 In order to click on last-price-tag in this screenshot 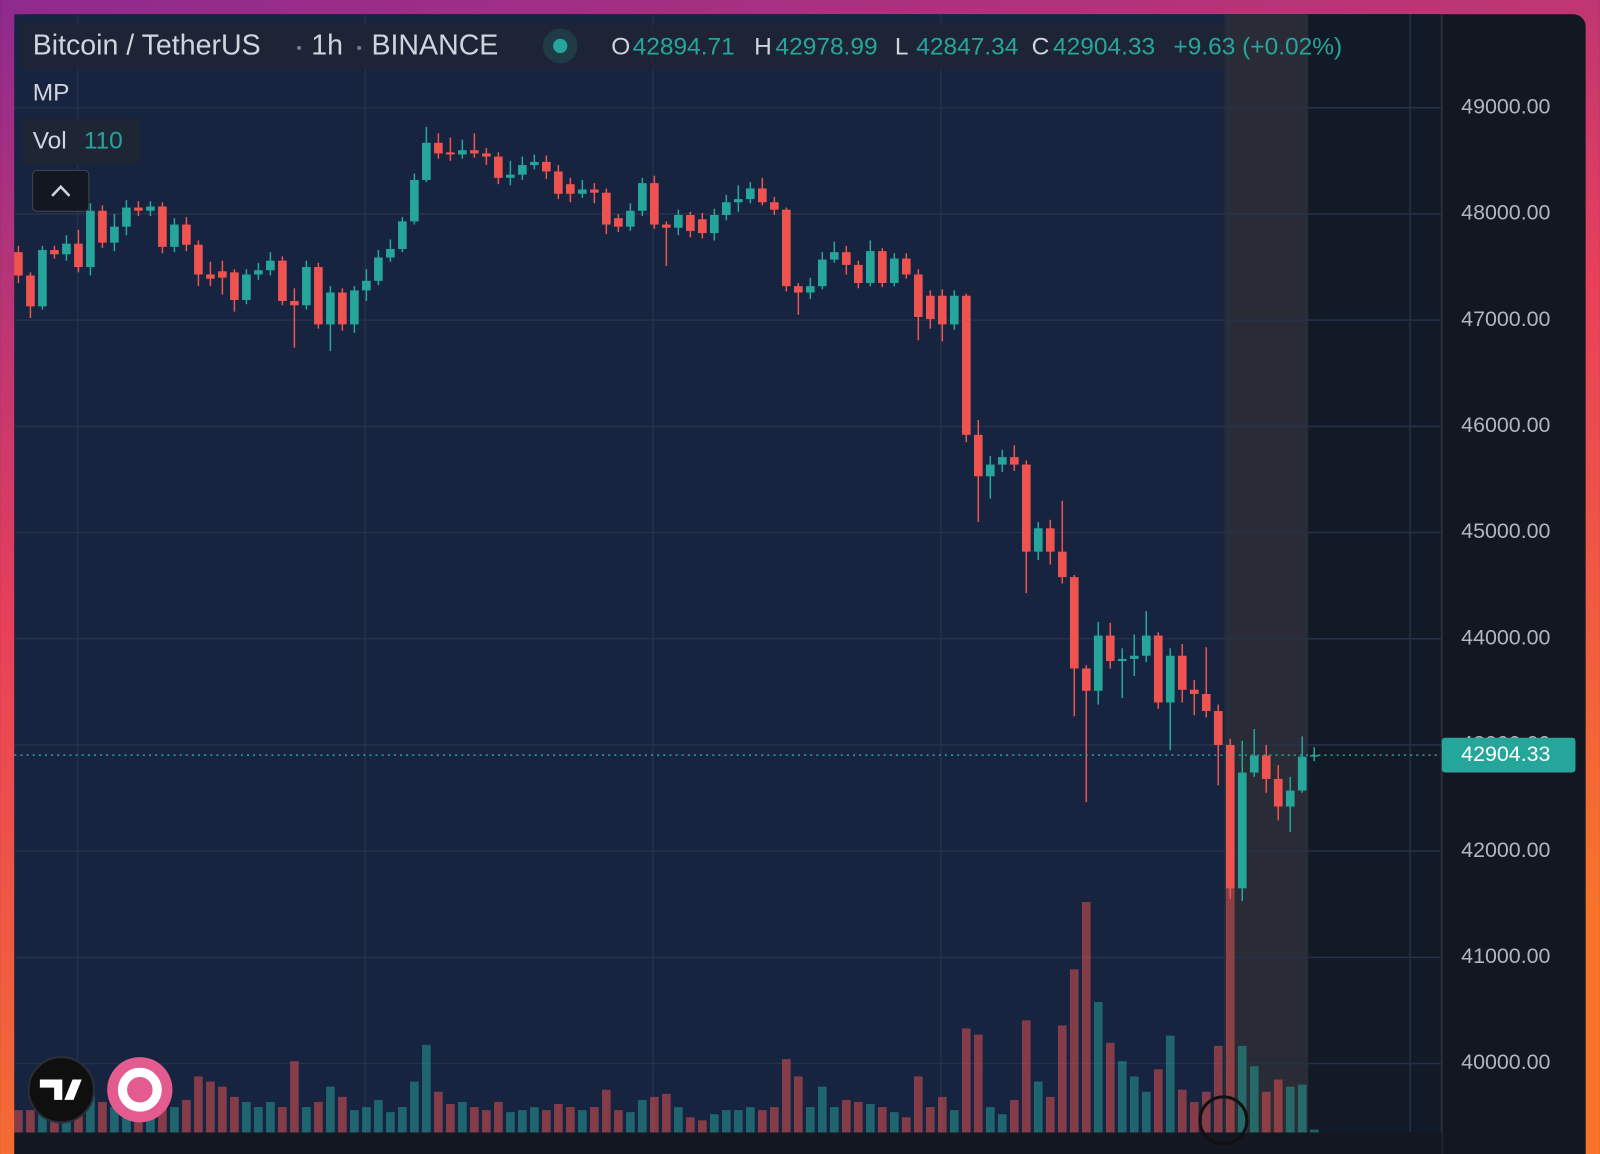, I will do `click(1508, 755)`.